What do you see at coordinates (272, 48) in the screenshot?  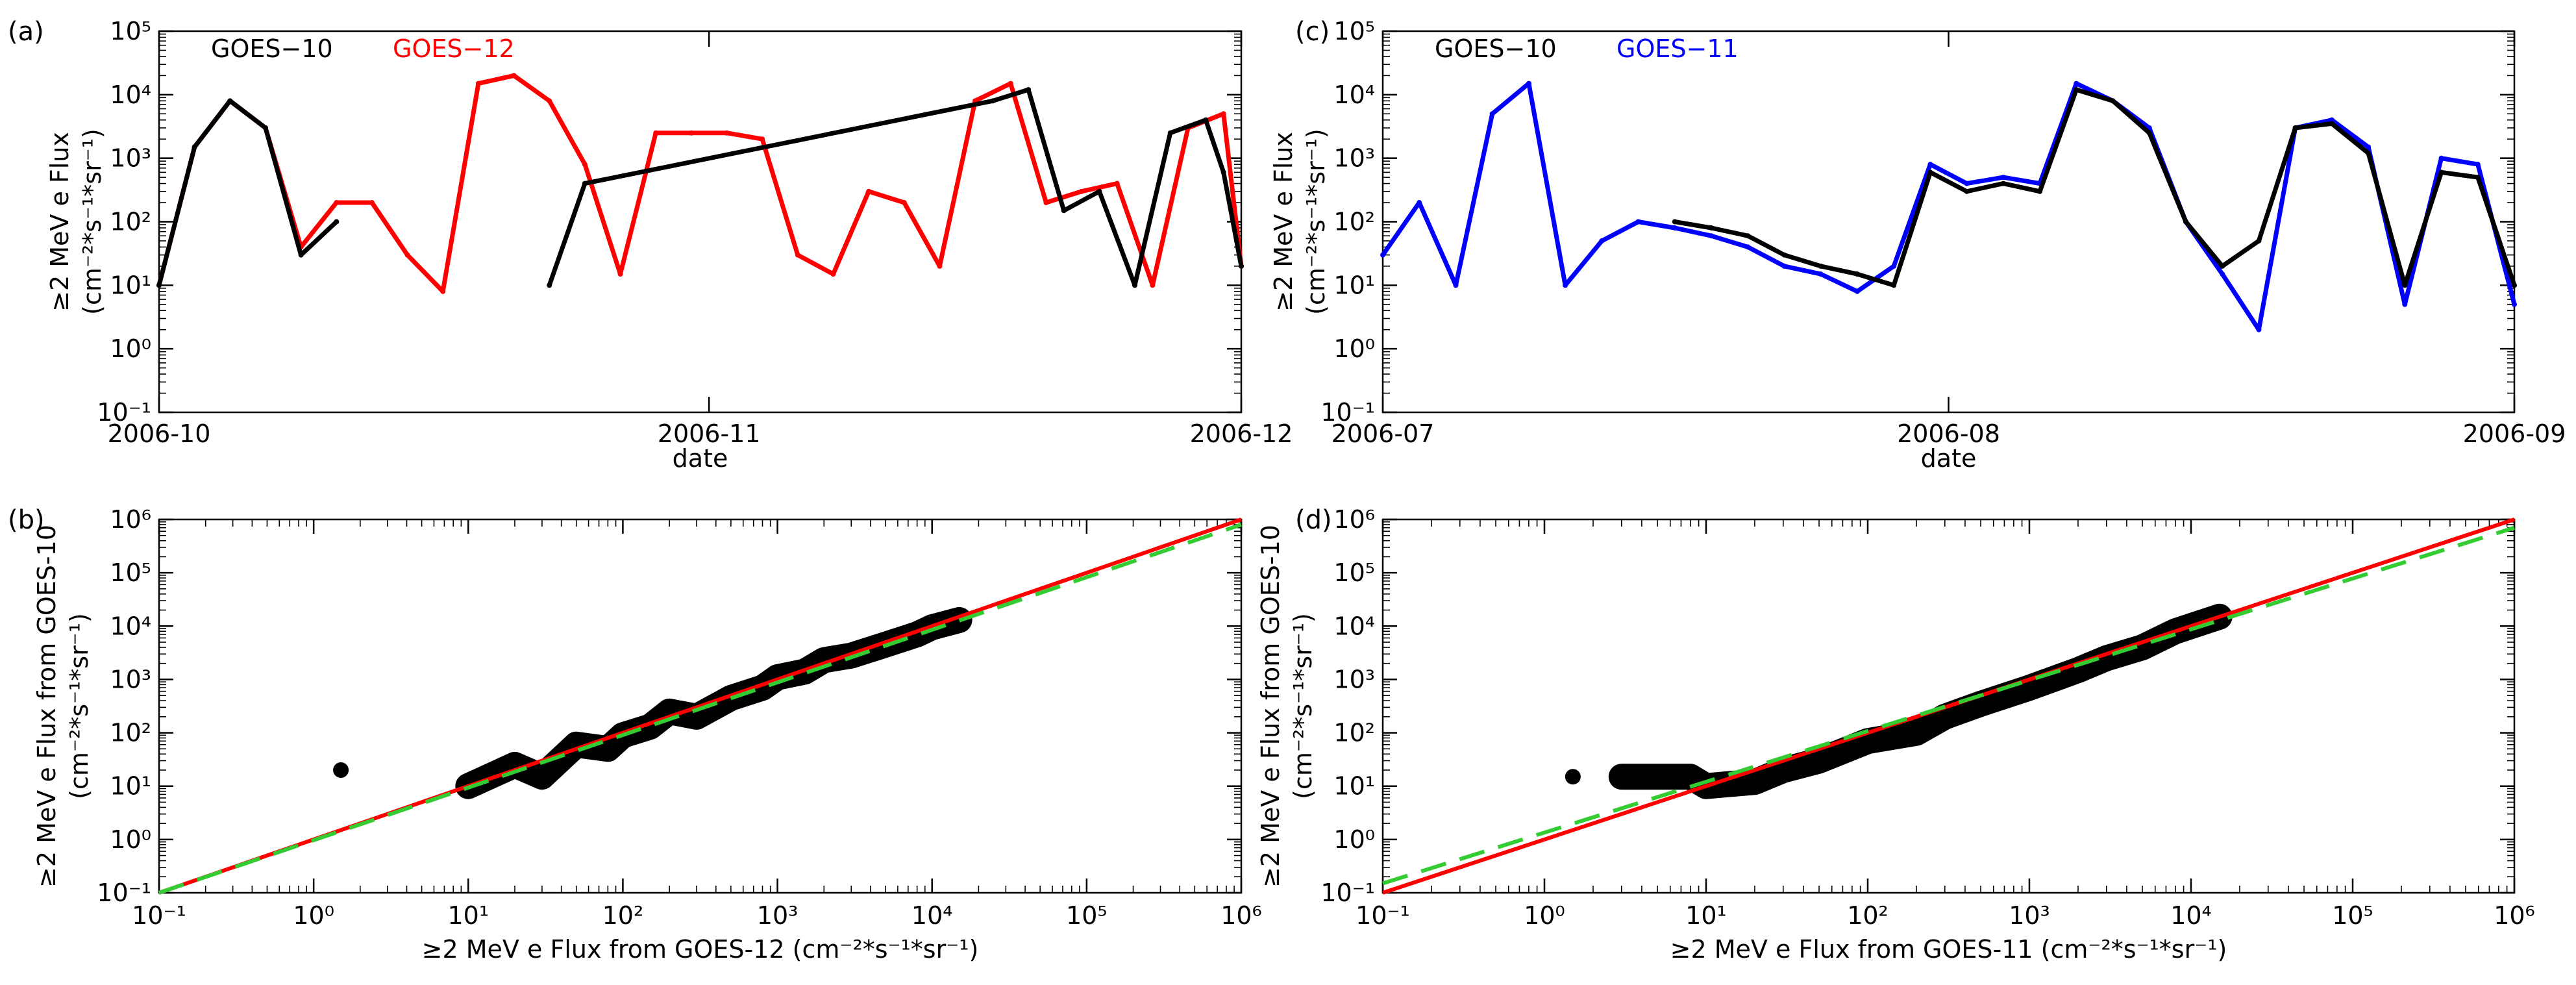 I see `a-legend-entry: GOES−10` at bounding box center [272, 48].